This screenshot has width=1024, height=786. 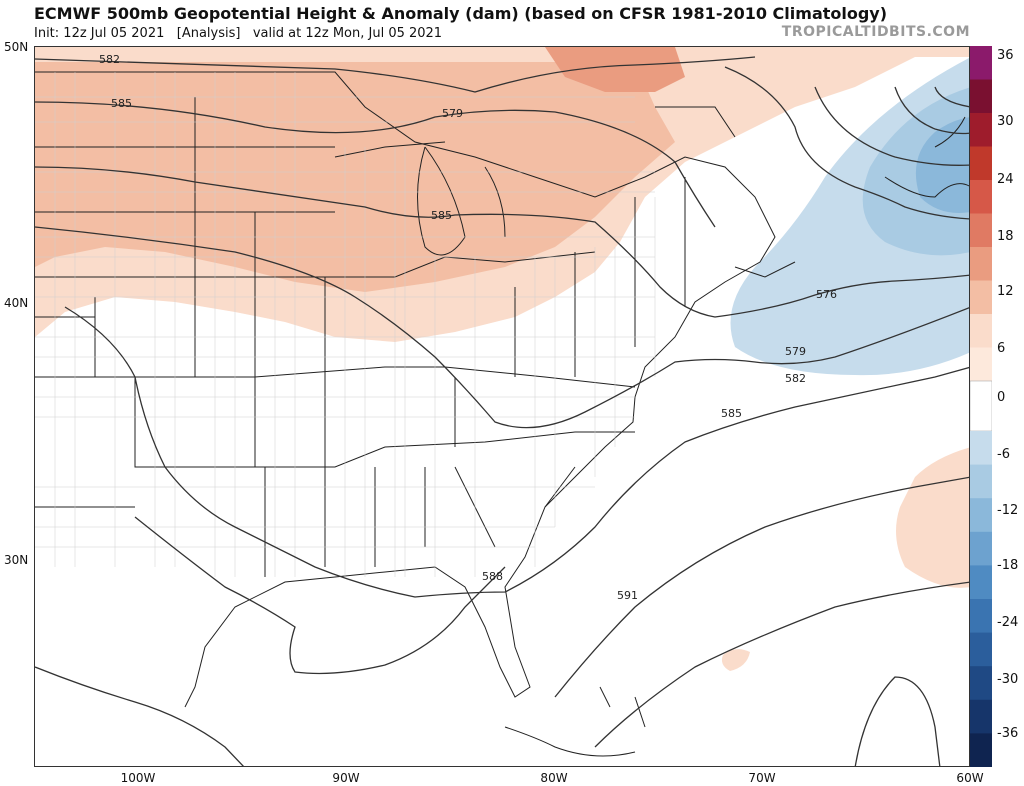 I want to click on positive-anomaly-strong, so click(x=615, y=69).